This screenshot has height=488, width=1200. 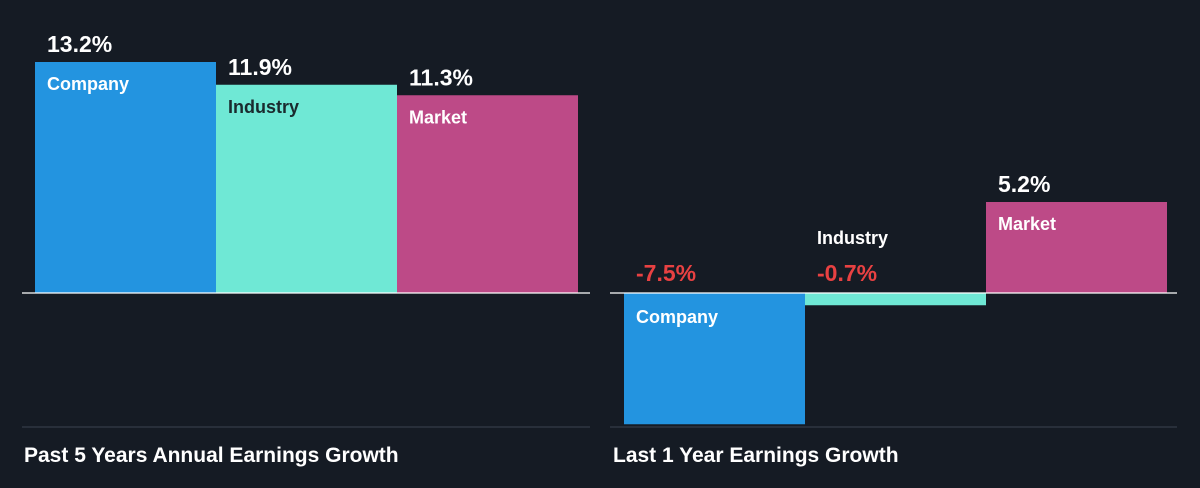 I want to click on last-1-year-title: Last 1 Year Earnings Growth, so click(x=756, y=455).